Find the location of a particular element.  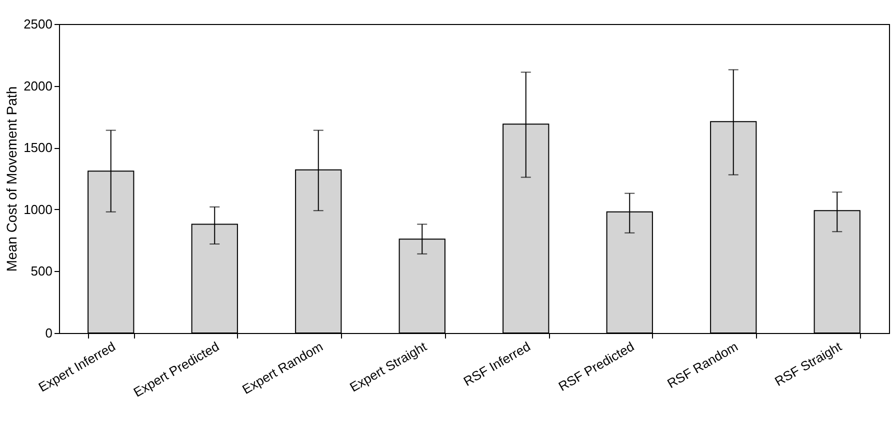

y-tick-label: 2500 is located at coordinates (38, 24).